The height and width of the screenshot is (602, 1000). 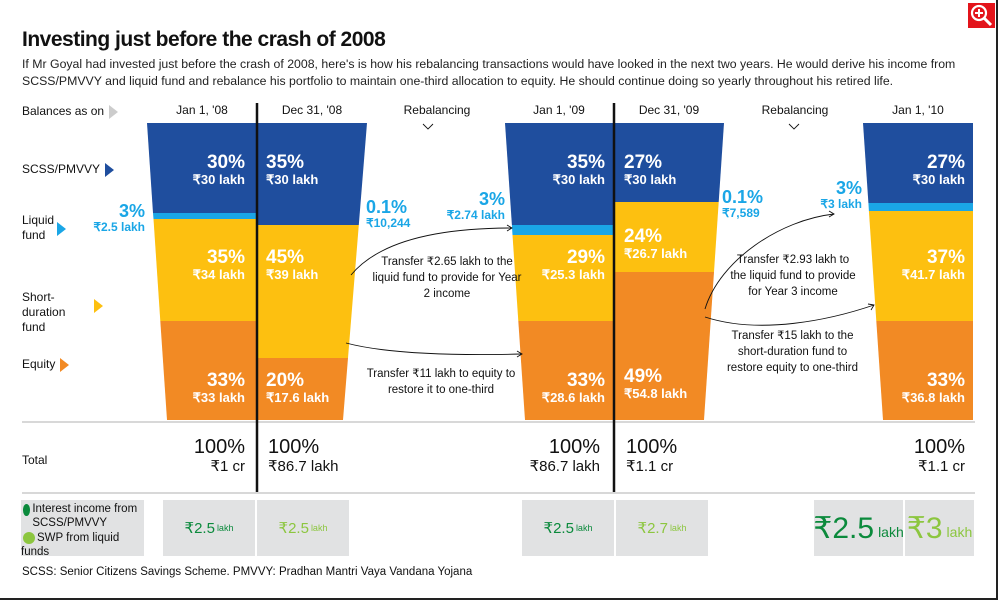 I want to click on col3-short-block, so click(x=562, y=278).